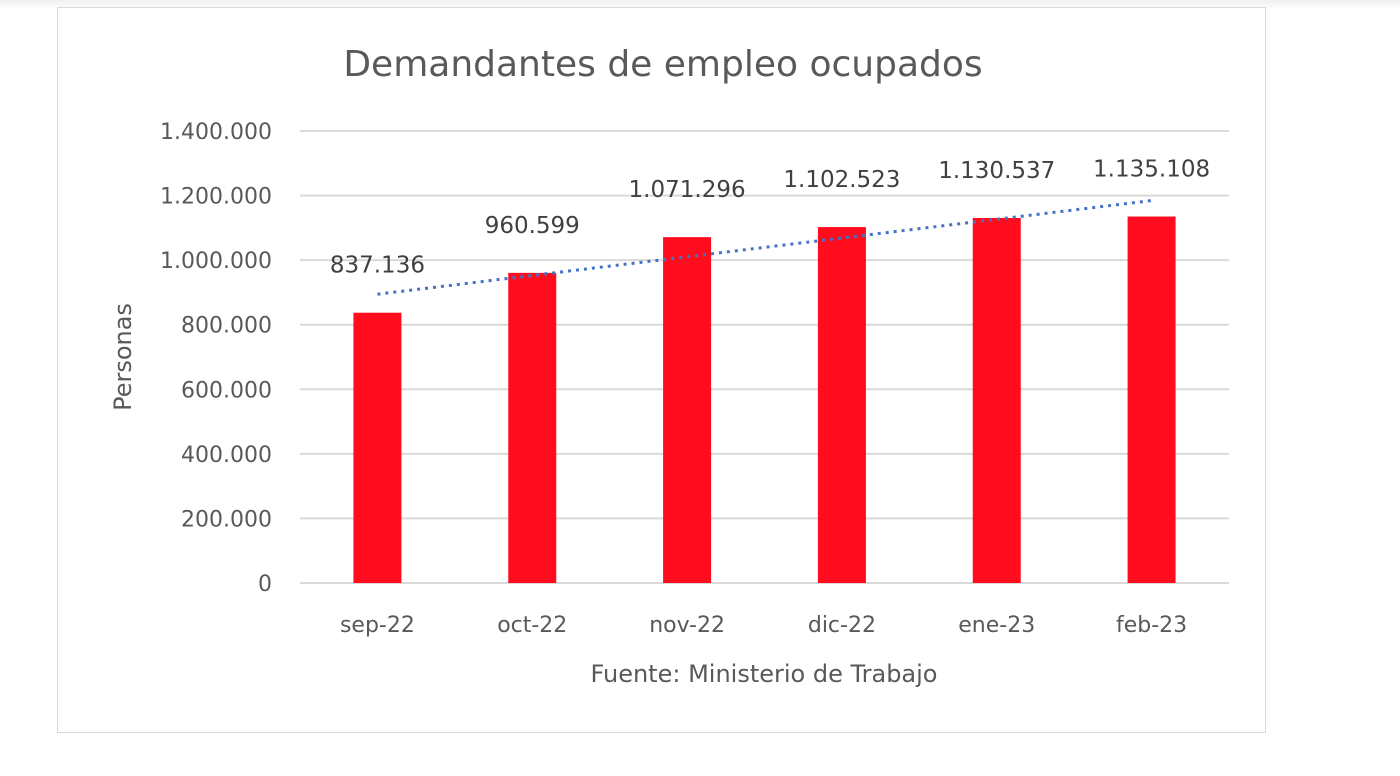  I want to click on x-tick-label: nov-22, so click(687, 625).